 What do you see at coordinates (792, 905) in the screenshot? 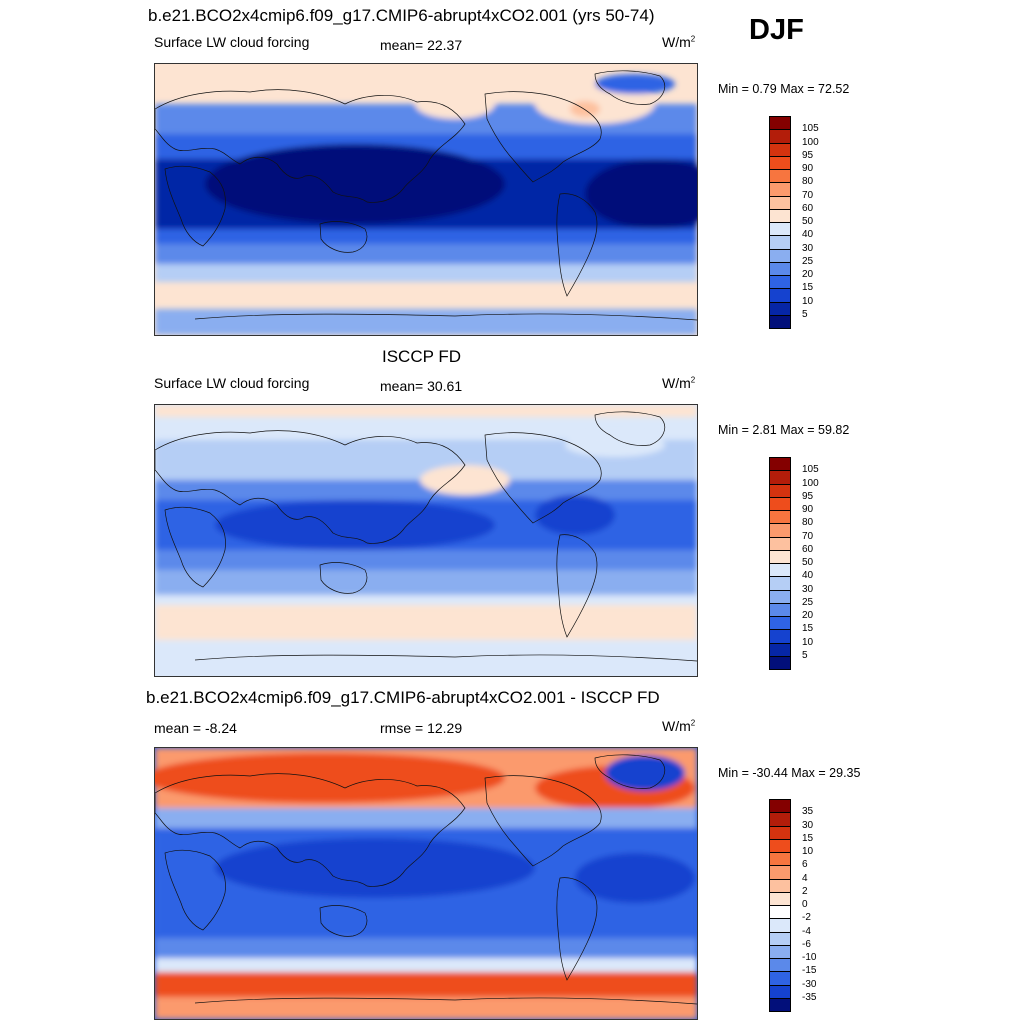
I see `panel-3-colorbar: 35 30 15 10 6 4 2 0 -2 -4 -6 -10 -15 -30 -35` at bounding box center [792, 905].